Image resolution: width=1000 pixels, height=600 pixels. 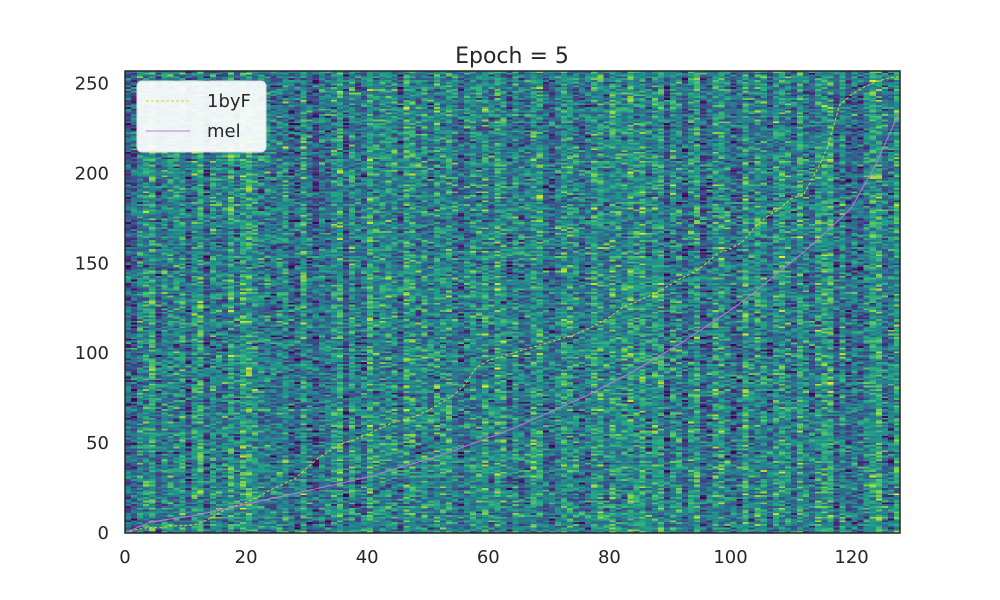 What do you see at coordinates (851, 557) in the screenshot?
I see `x-tick-label: 120` at bounding box center [851, 557].